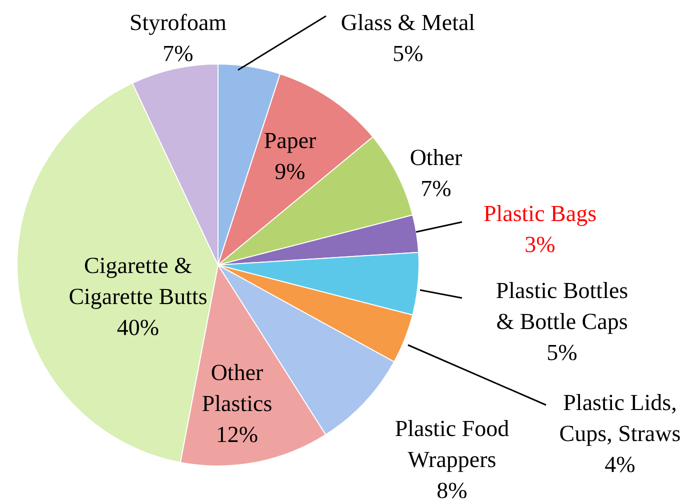  I want to click on slice-label: Plastic Bags, so click(540, 213).